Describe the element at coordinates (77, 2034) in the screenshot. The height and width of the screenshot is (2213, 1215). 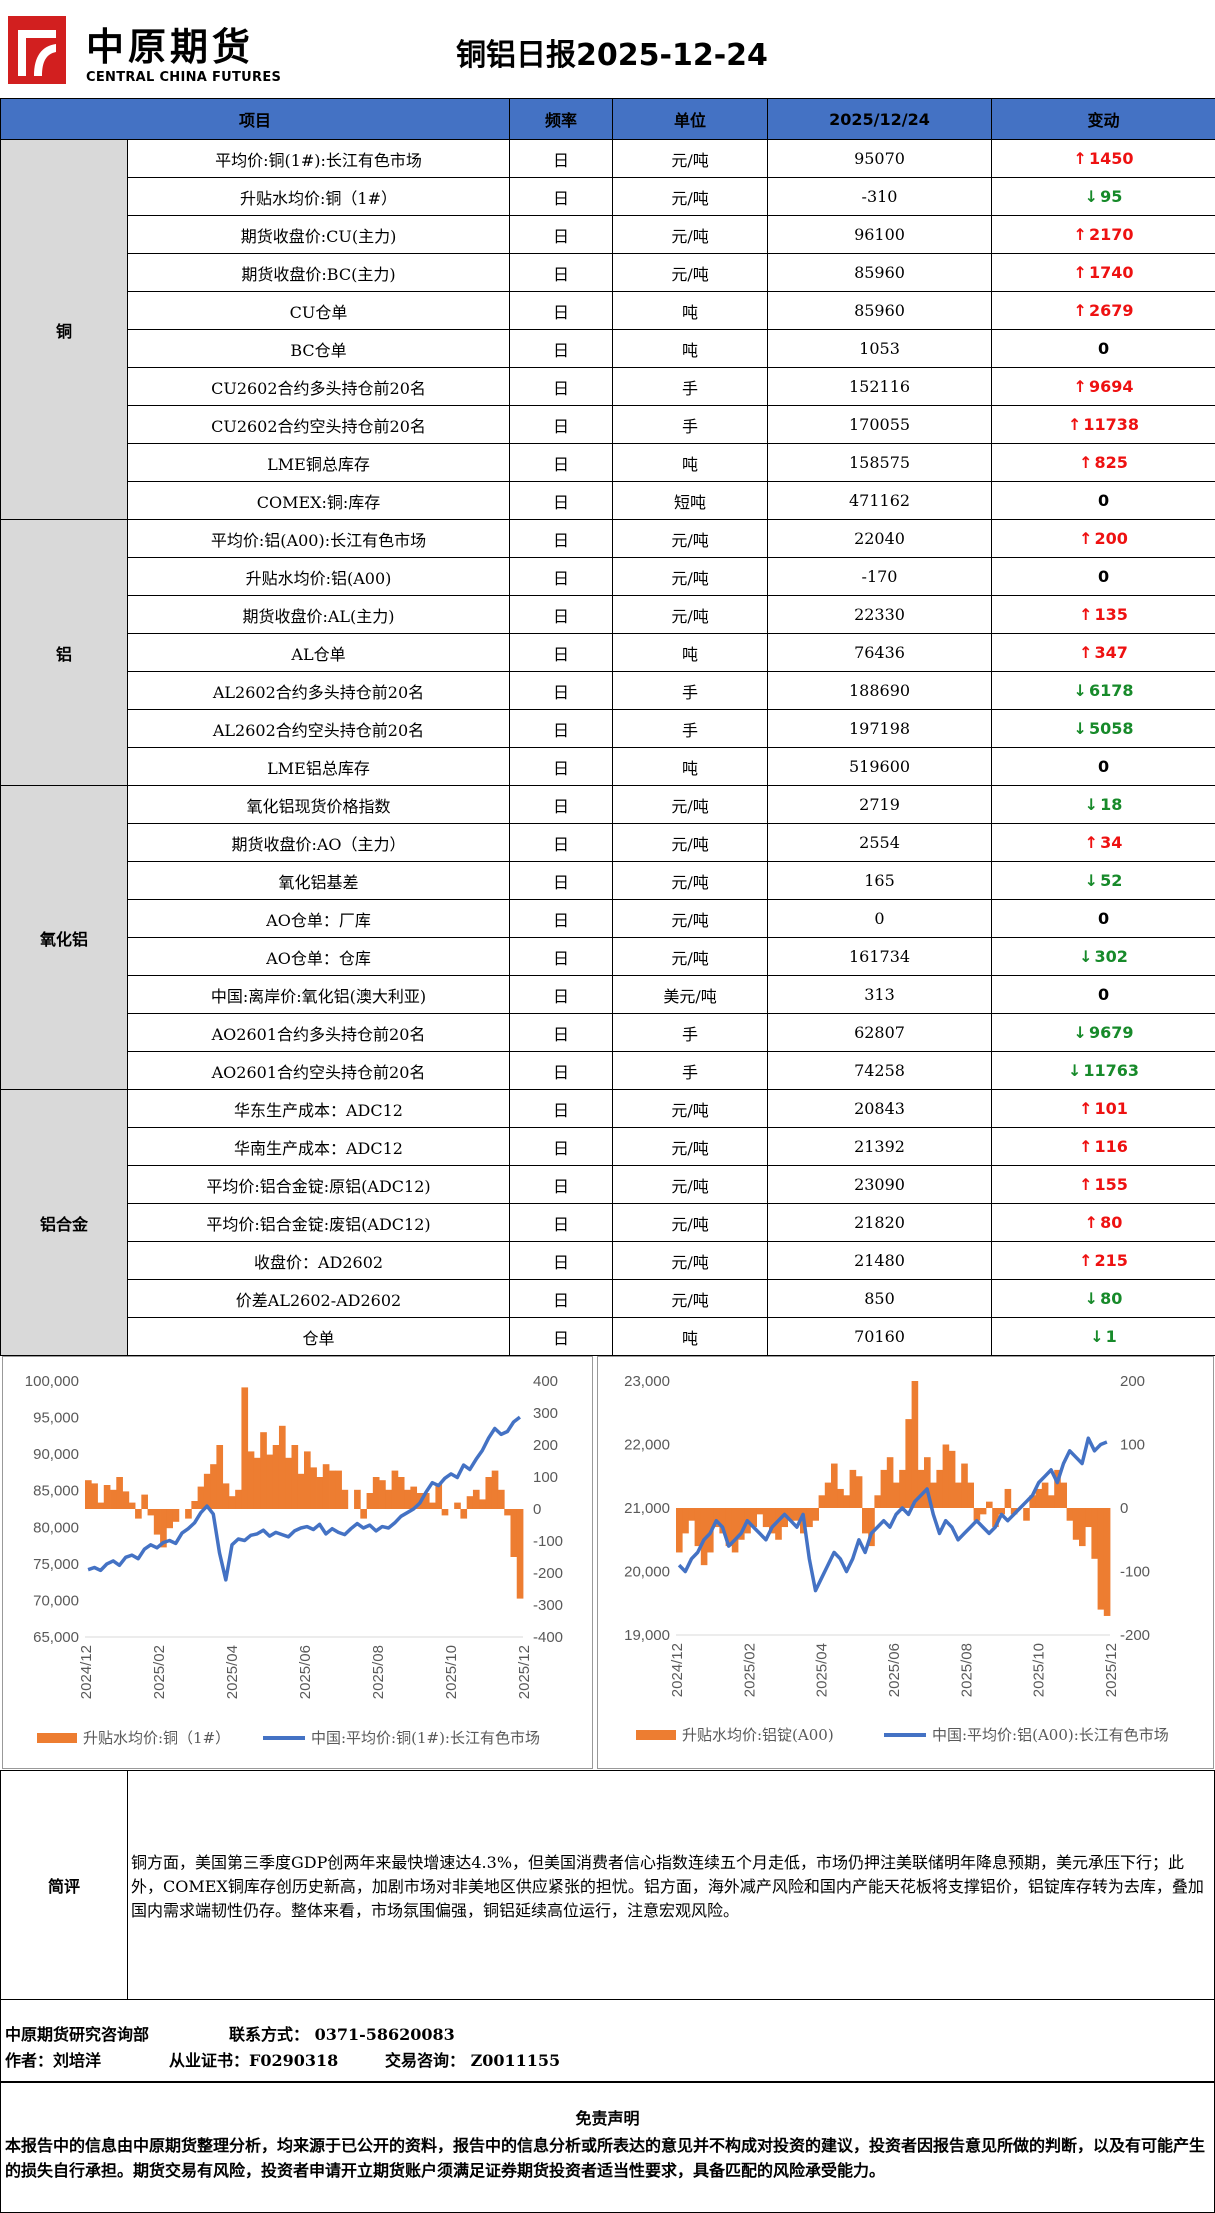
I see `dept-name: 中原期货研究咨询部` at that location.